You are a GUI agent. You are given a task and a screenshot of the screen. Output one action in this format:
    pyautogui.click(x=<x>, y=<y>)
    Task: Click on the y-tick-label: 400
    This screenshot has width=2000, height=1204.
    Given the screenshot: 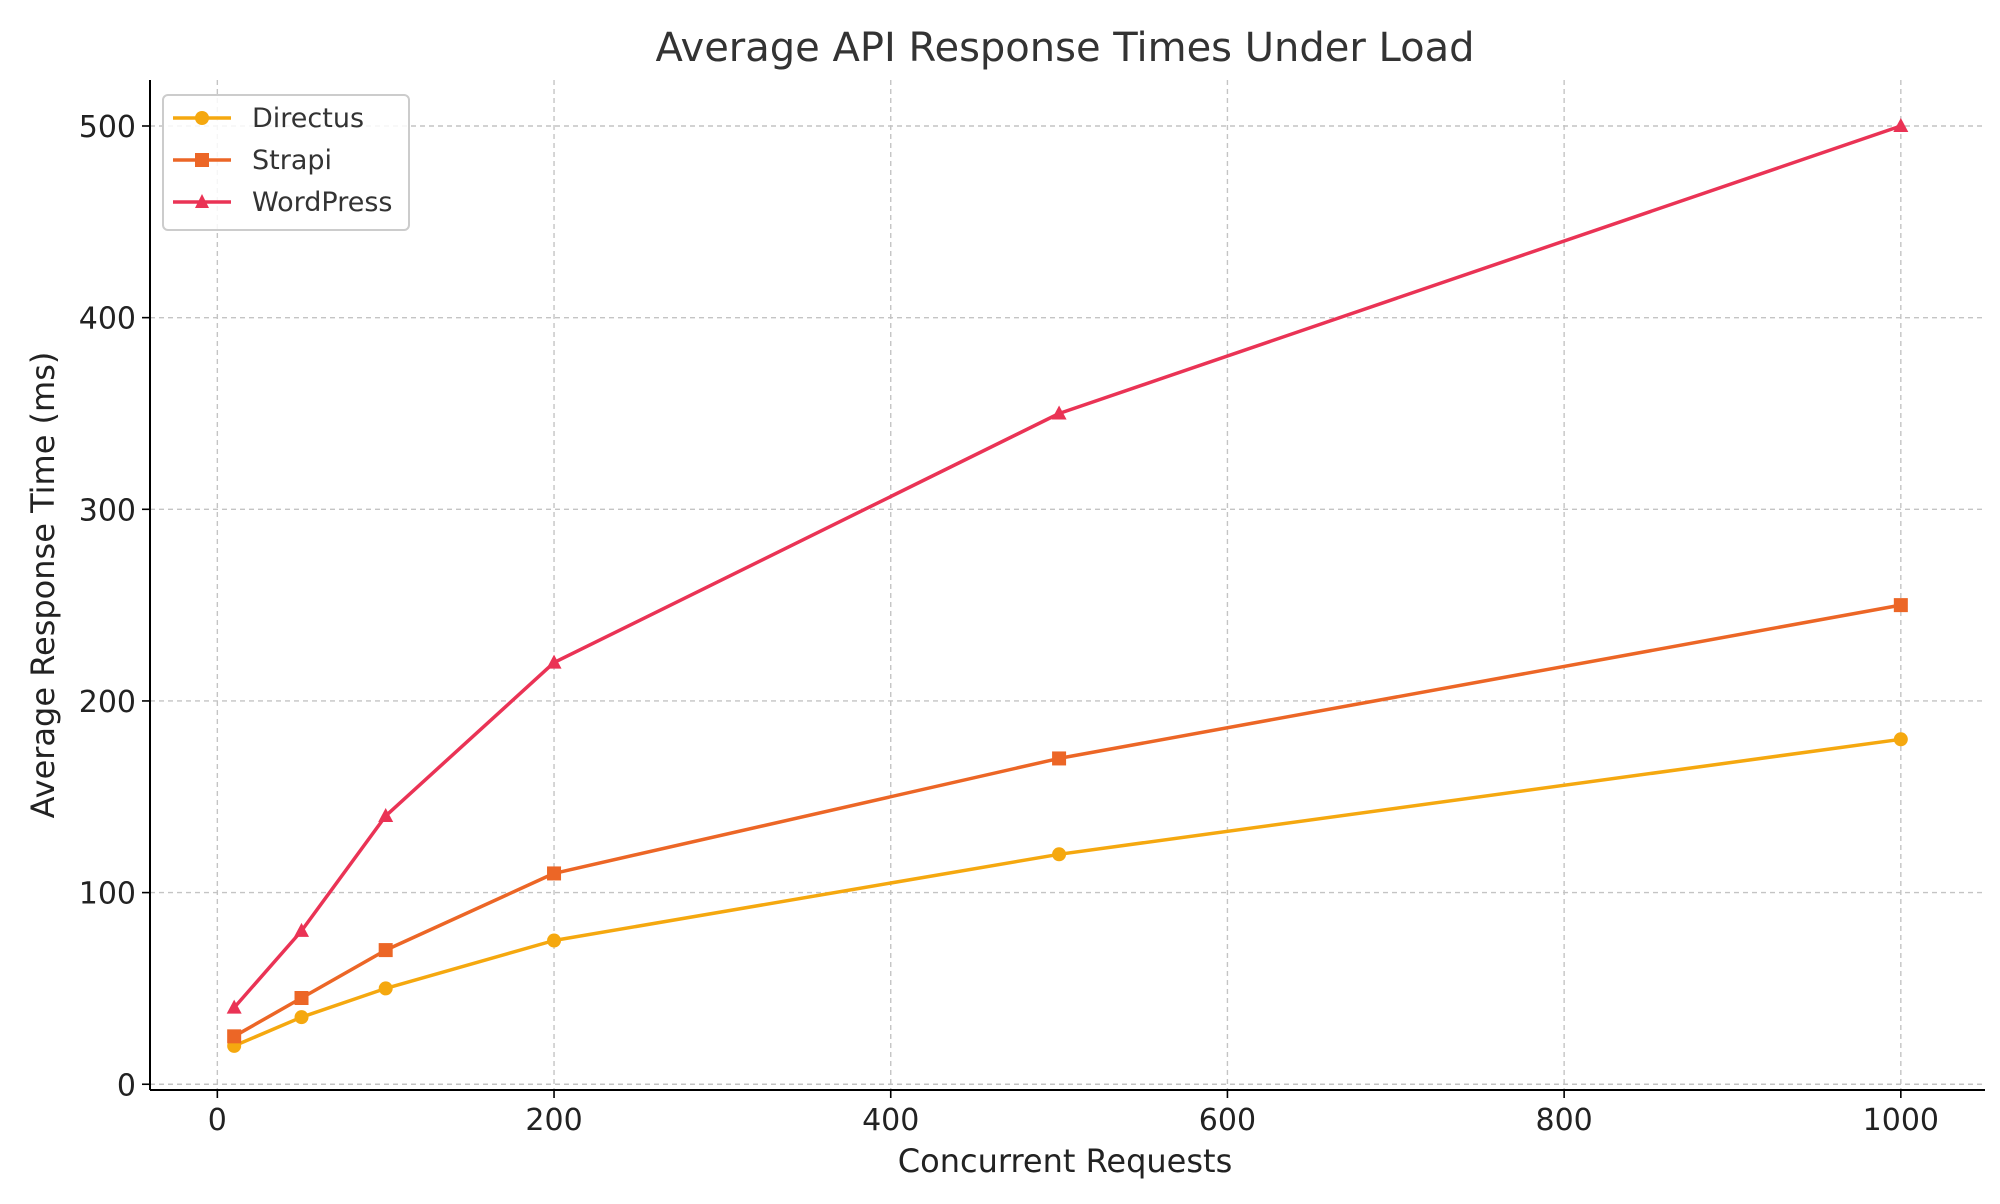 What is the action you would take?
    pyautogui.click(x=107, y=319)
    